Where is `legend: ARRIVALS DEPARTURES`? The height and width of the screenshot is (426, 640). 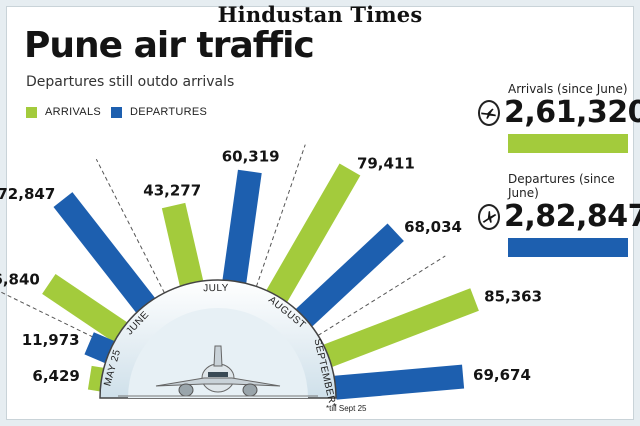
legend: ARRIVALS DEPARTURES is located at coordinates (116, 112).